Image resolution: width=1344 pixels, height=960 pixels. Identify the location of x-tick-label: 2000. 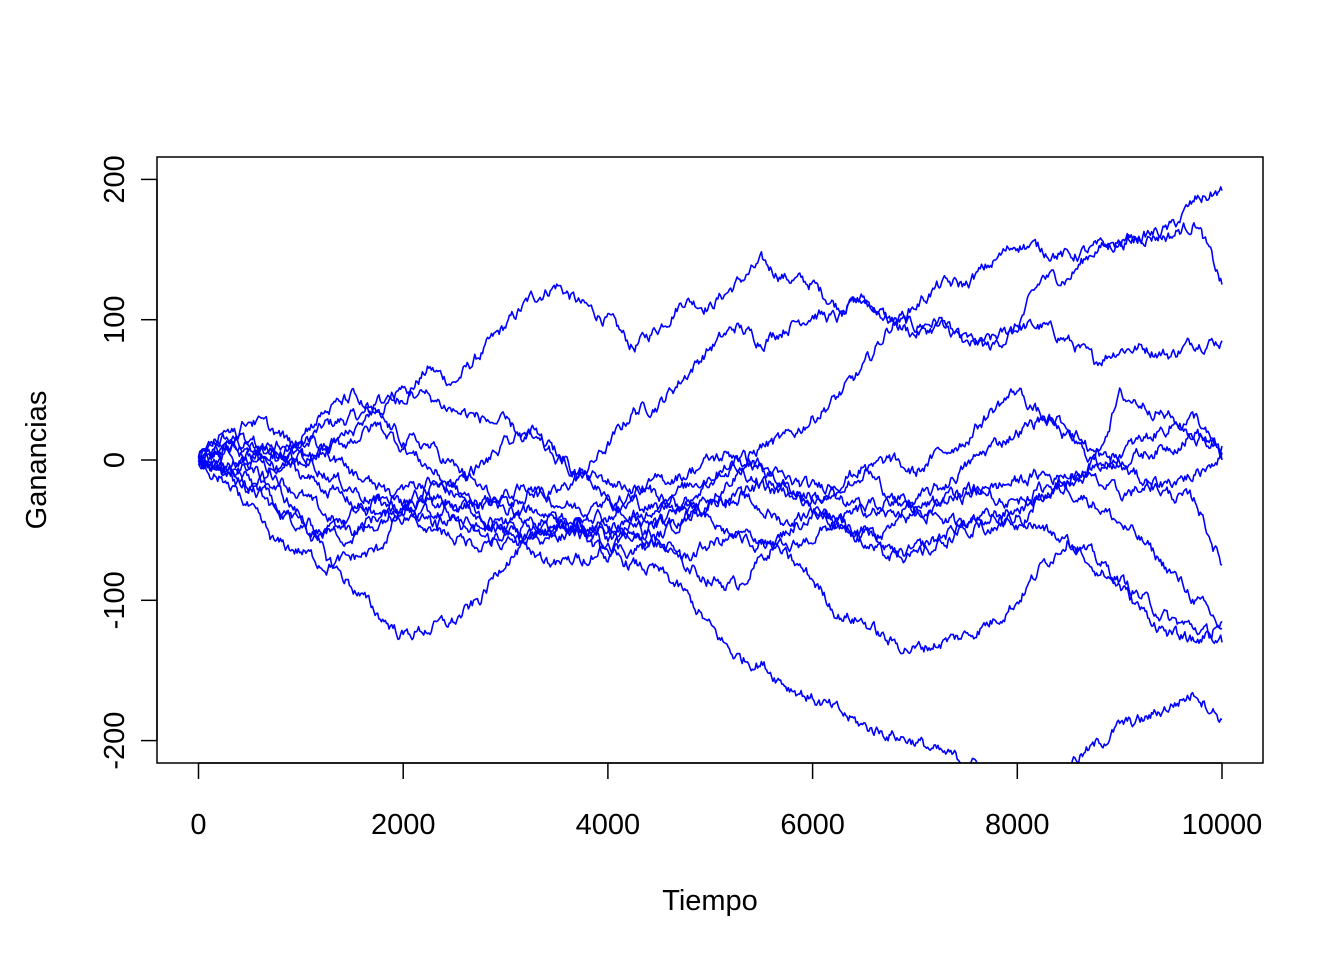
(403, 825).